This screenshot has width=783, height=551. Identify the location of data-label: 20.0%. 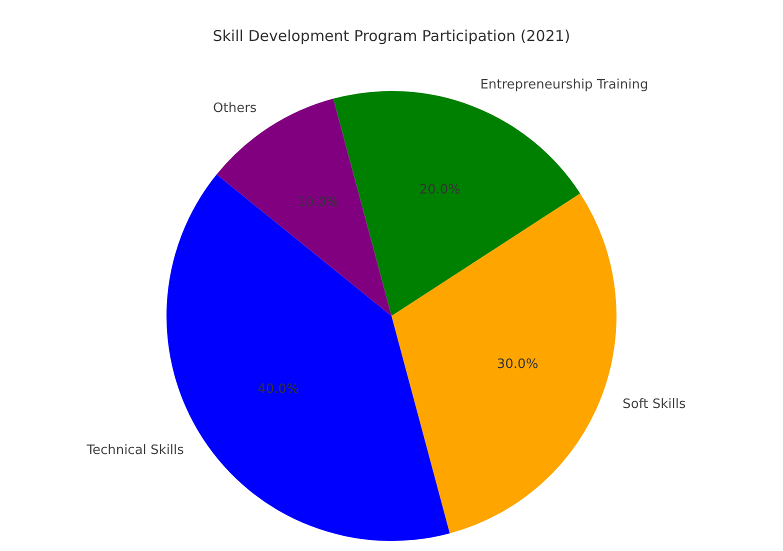
(440, 190).